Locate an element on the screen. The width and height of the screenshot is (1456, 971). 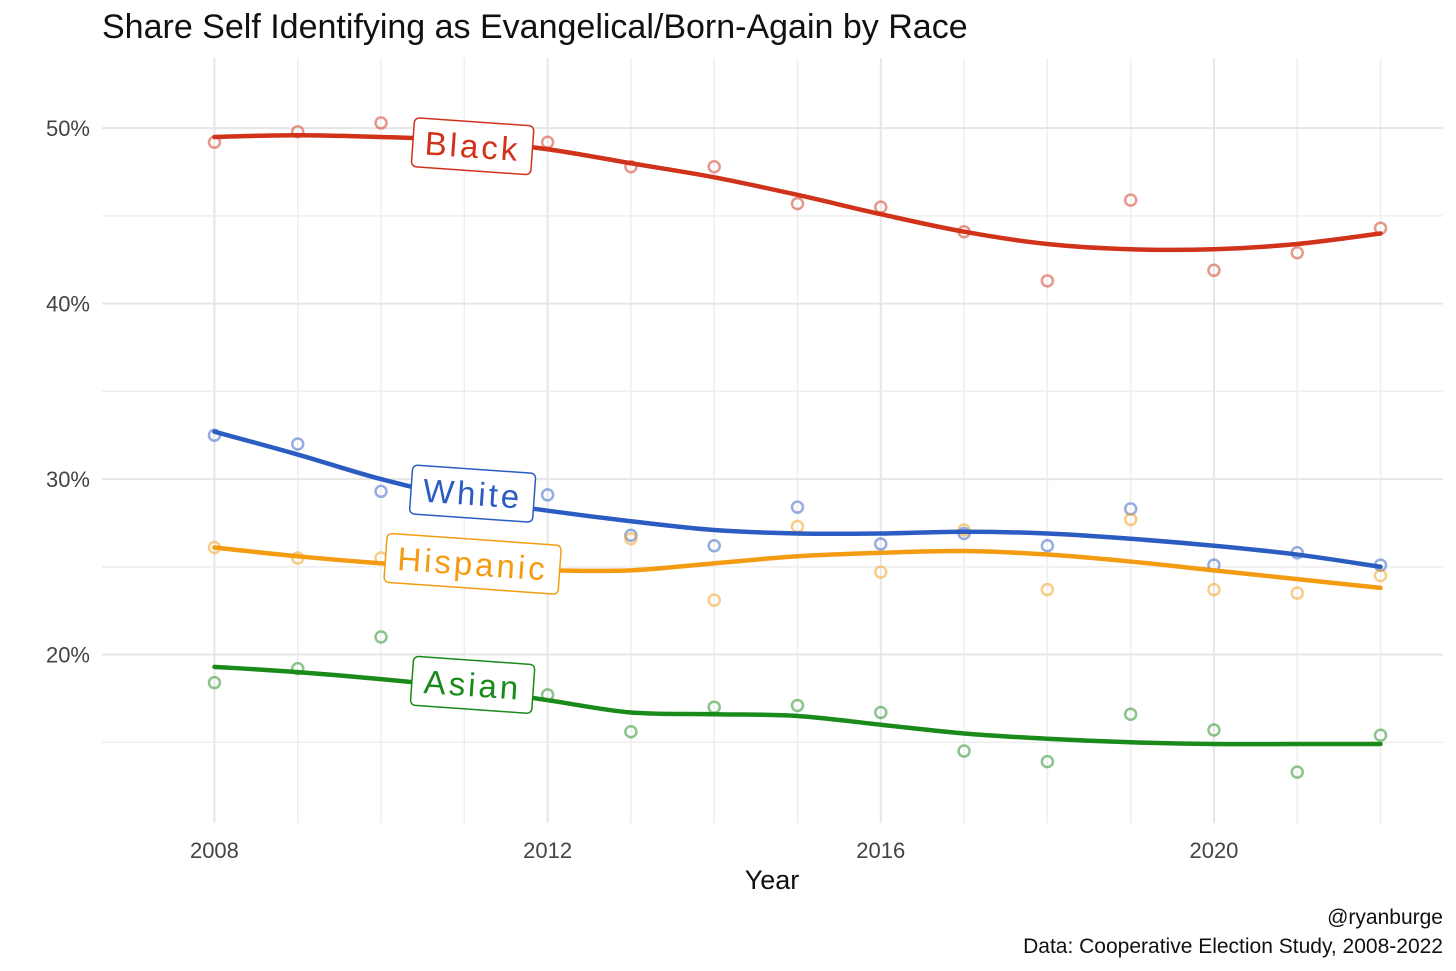
series-label-text: White is located at coordinates (473, 494).